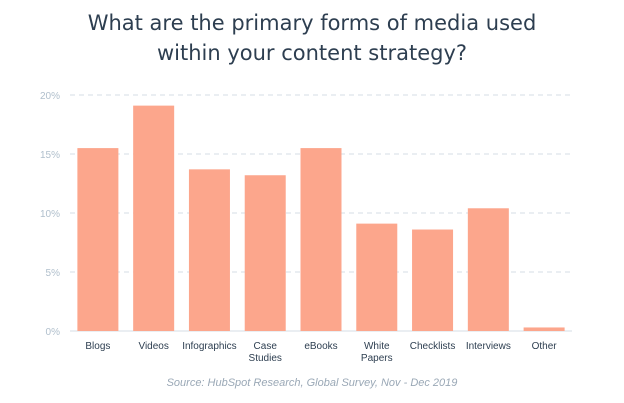 Image resolution: width=624 pixels, height=403 pixels. Describe the element at coordinates (209, 346) in the screenshot. I see `x-tick-label: Infographics` at that location.